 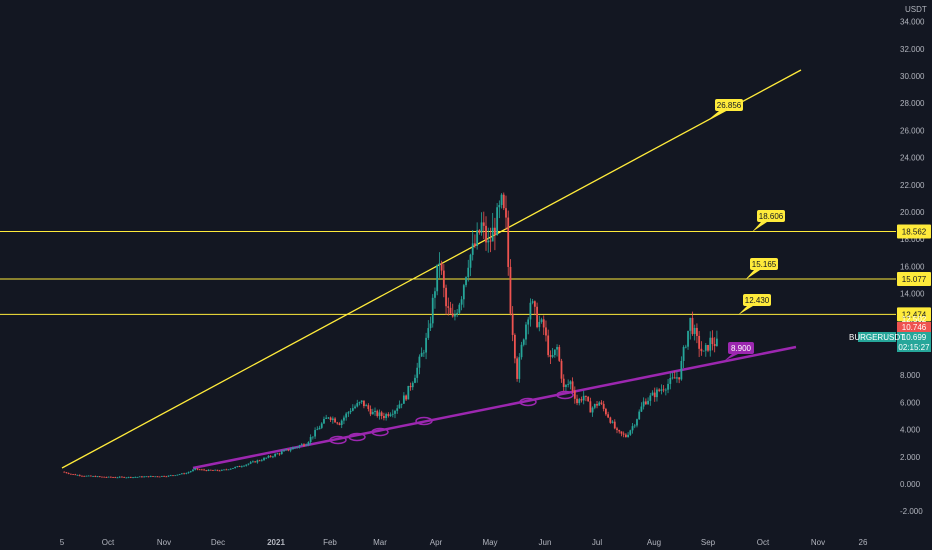 What do you see at coordinates (912, 22) in the screenshot?
I see `y-tick-label: 34.000` at bounding box center [912, 22].